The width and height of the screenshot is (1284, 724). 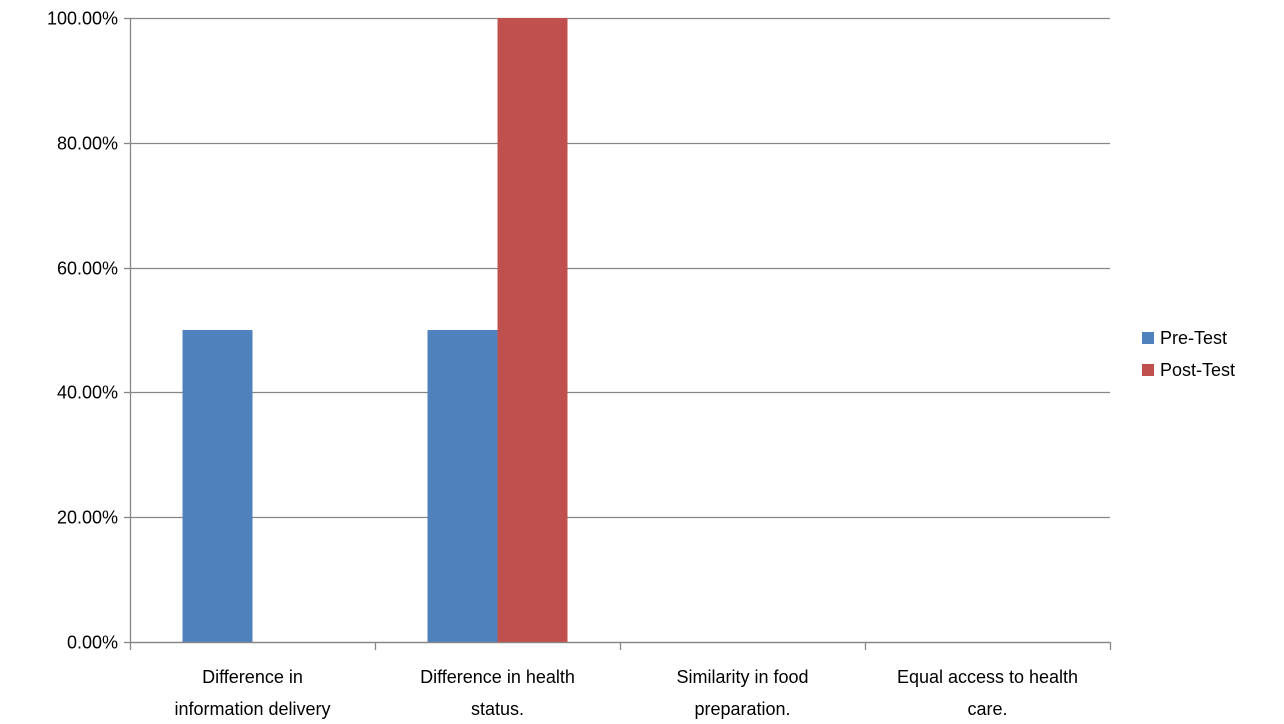 I want to click on legend: Pre-Test Post-Test, so click(x=1188, y=354).